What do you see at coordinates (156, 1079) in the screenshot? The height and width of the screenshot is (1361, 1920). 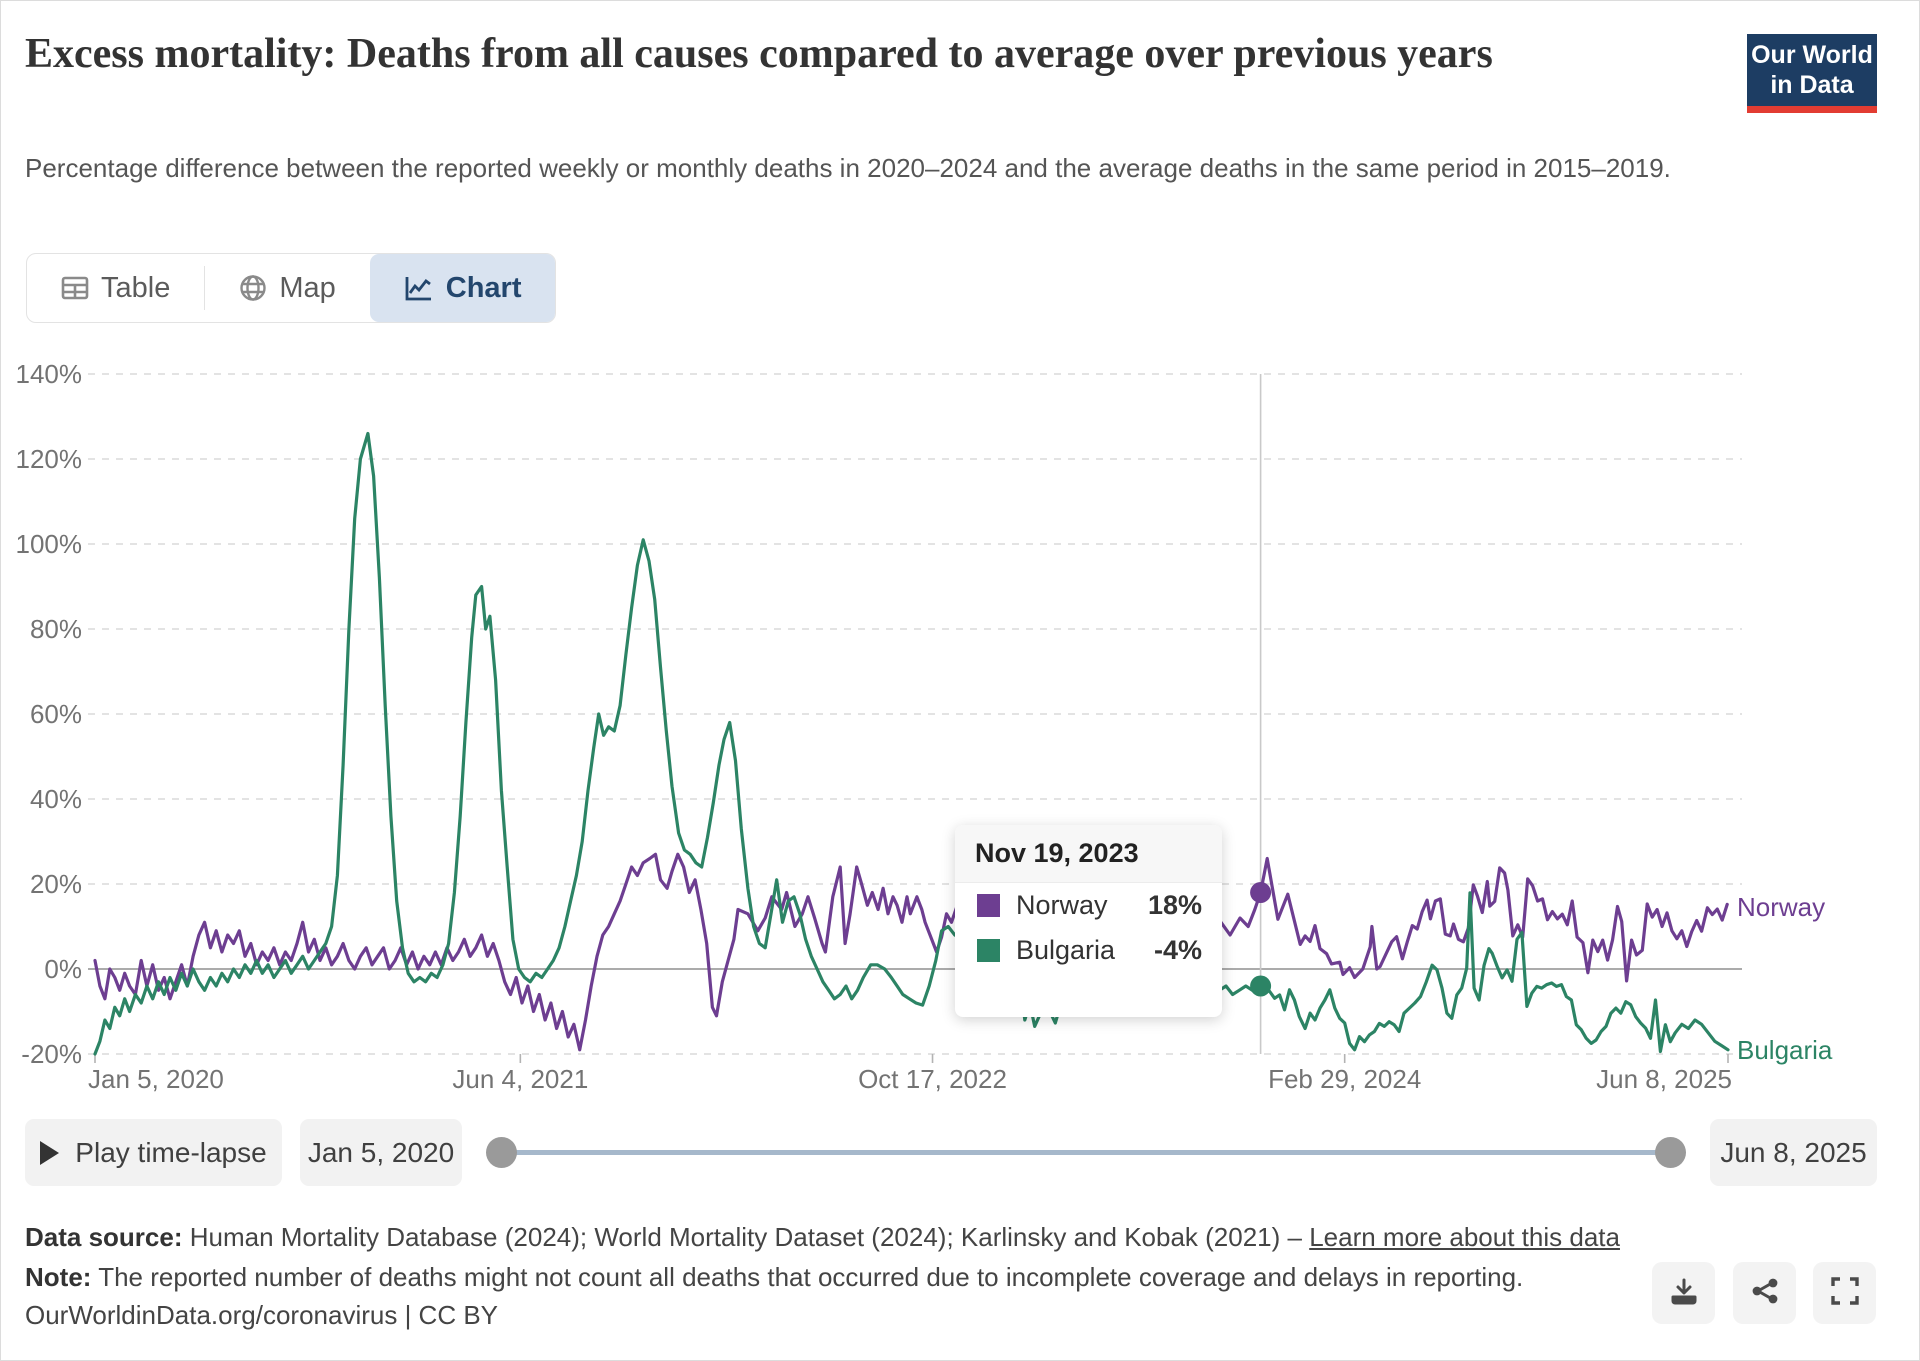 I see `x-axis-label: Jan 5, 2020` at bounding box center [156, 1079].